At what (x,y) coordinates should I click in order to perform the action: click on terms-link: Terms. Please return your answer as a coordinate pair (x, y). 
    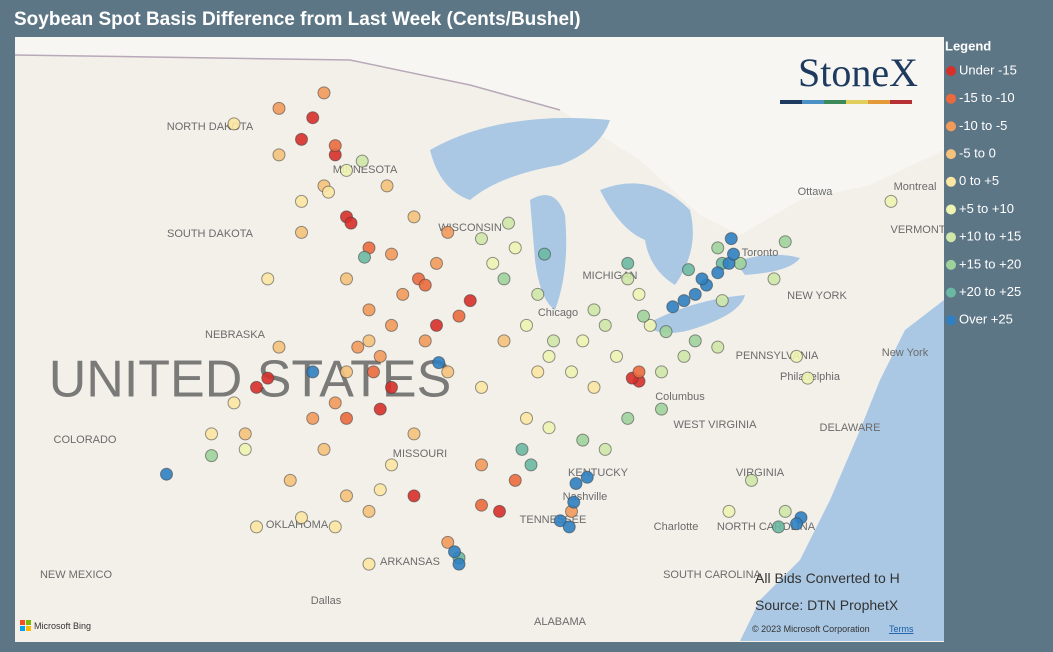
    Looking at the image, I should click on (901, 629).